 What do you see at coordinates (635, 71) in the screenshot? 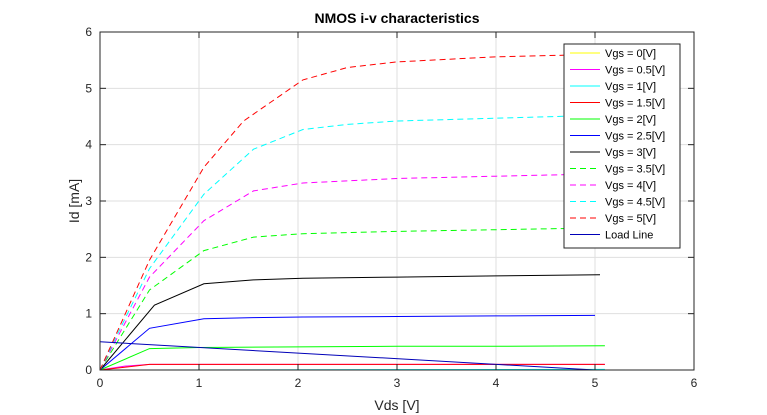
I see `legend-label-1: Vgs = 0.5[V]` at bounding box center [635, 71].